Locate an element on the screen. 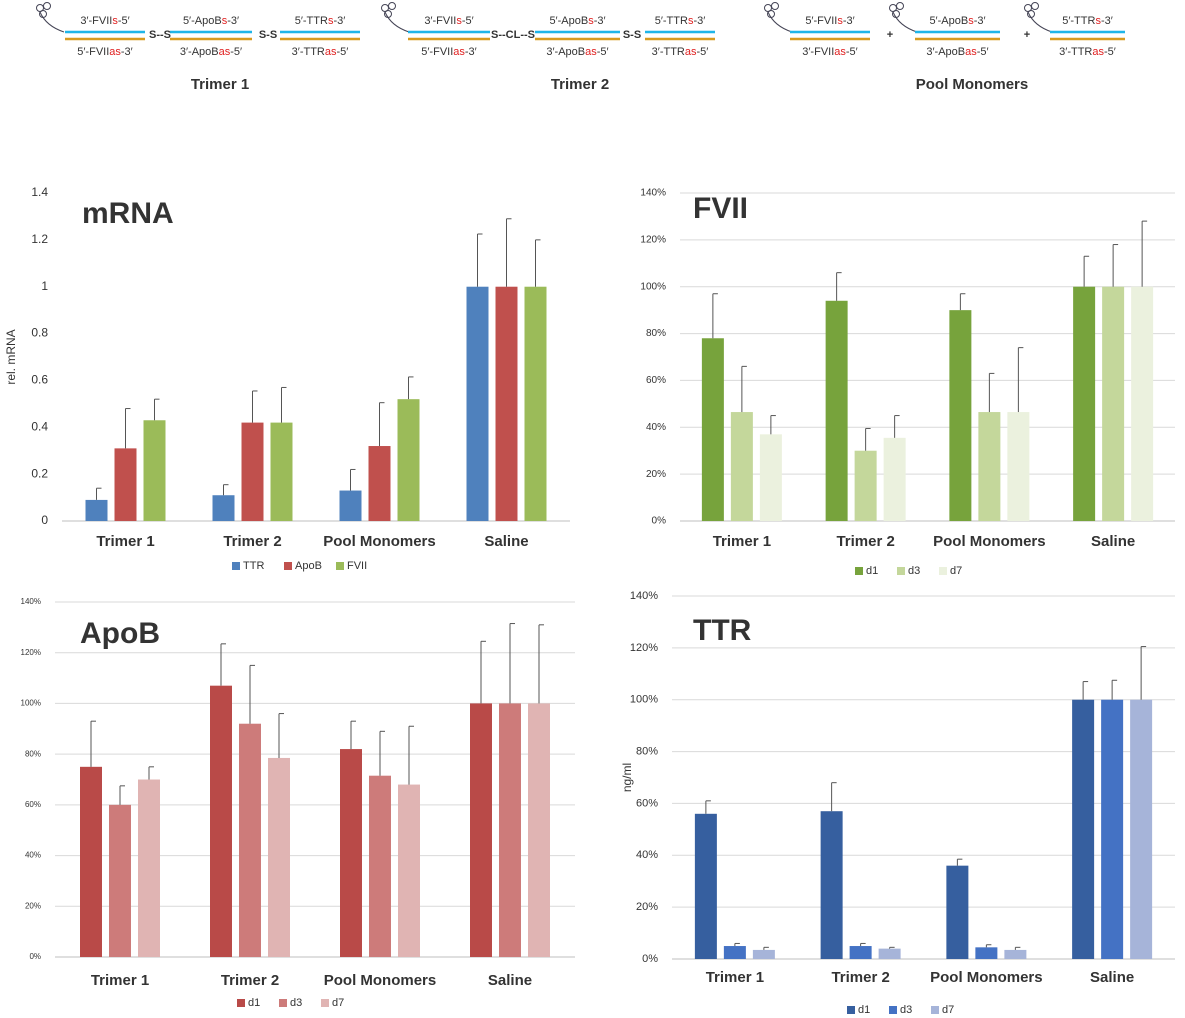 The width and height of the screenshot is (1185, 1018). y-tick-label: 140% is located at coordinates (31, 601).